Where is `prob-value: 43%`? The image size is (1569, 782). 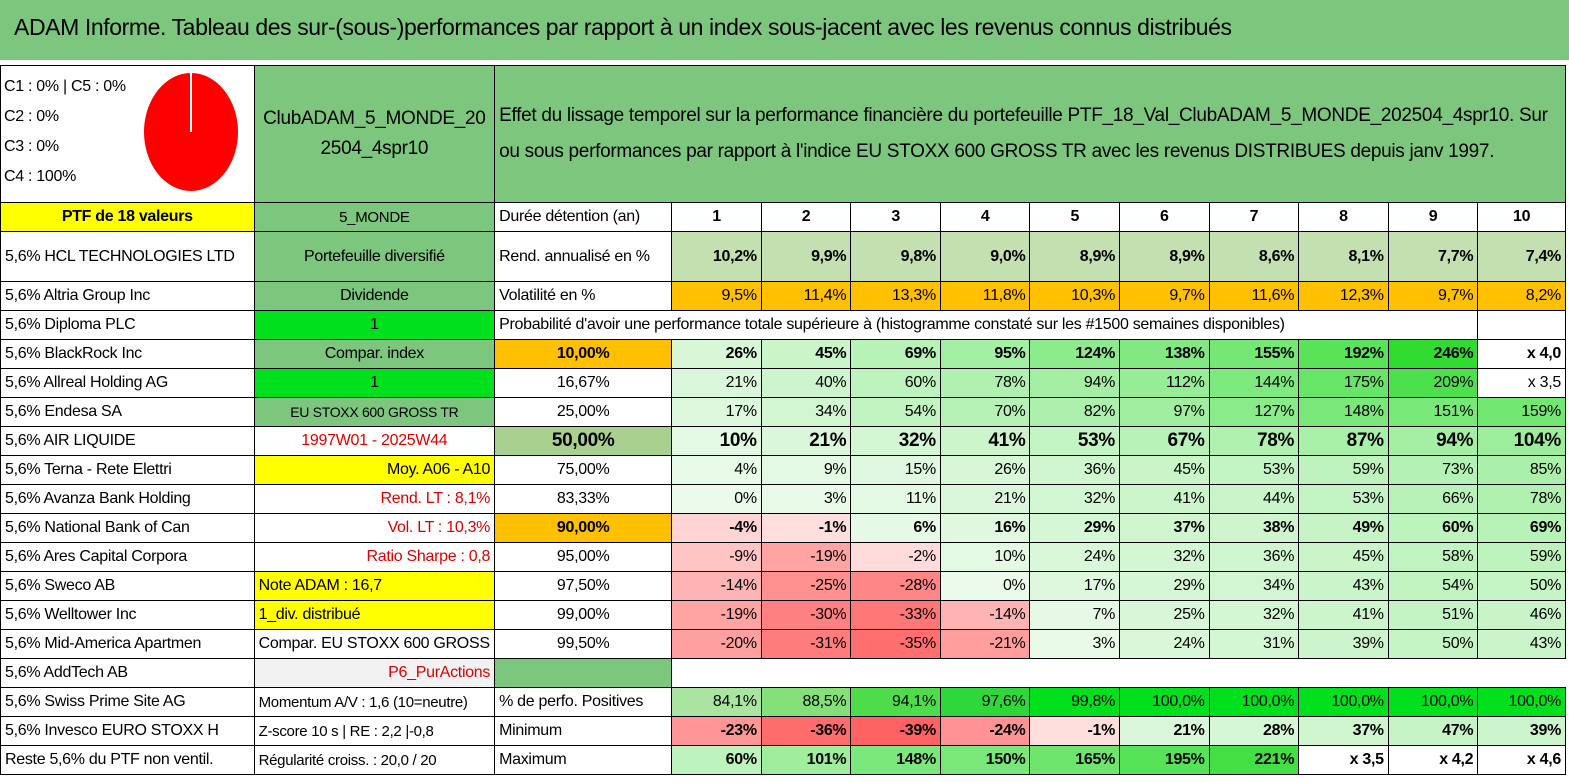
prob-value: 43% is located at coordinates (1343, 586).